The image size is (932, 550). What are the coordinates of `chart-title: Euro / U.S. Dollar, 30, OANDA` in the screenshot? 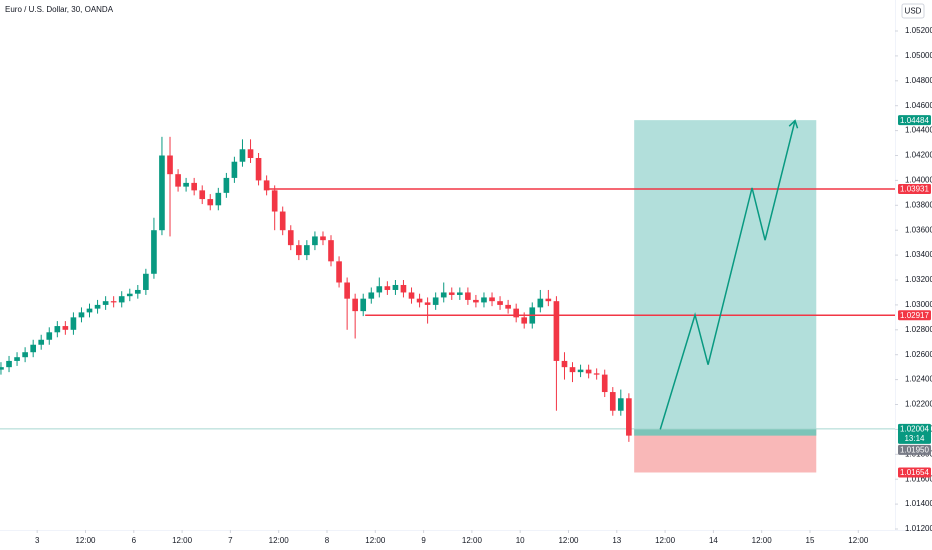 It's located at (59, 9).